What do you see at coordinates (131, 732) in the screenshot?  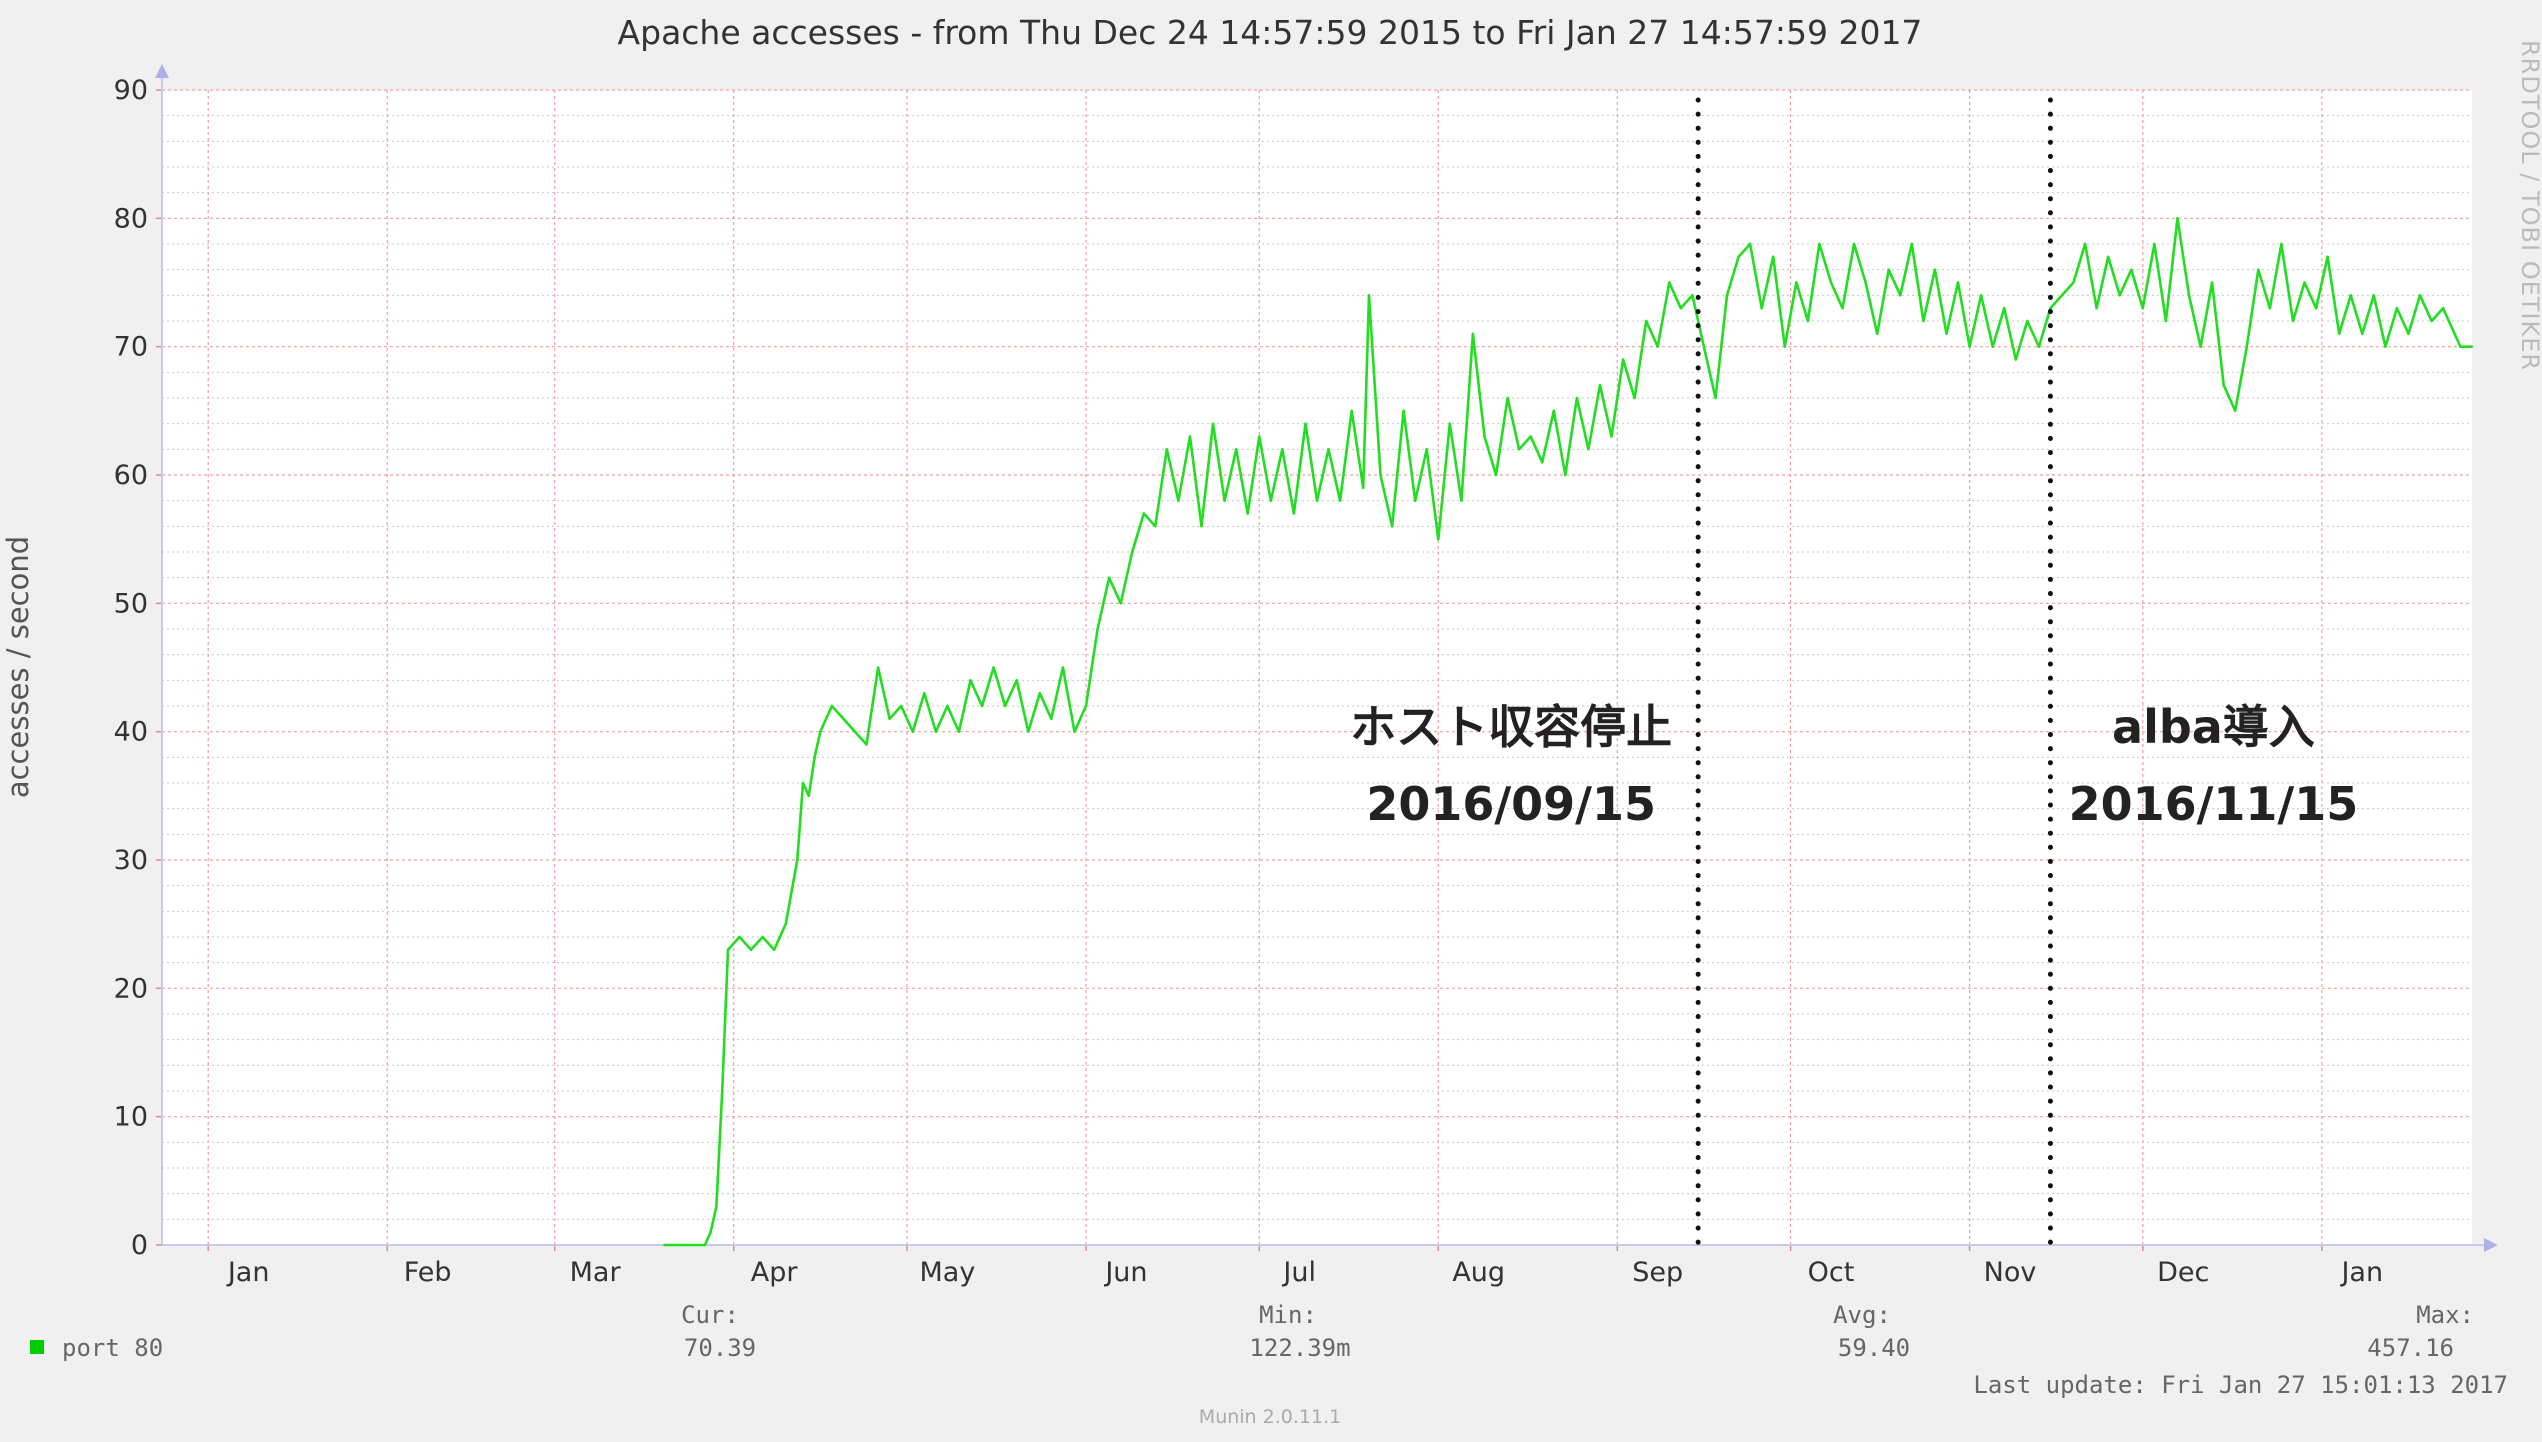 I see `y-tick-label: 40` at bounding box center [131, 732].